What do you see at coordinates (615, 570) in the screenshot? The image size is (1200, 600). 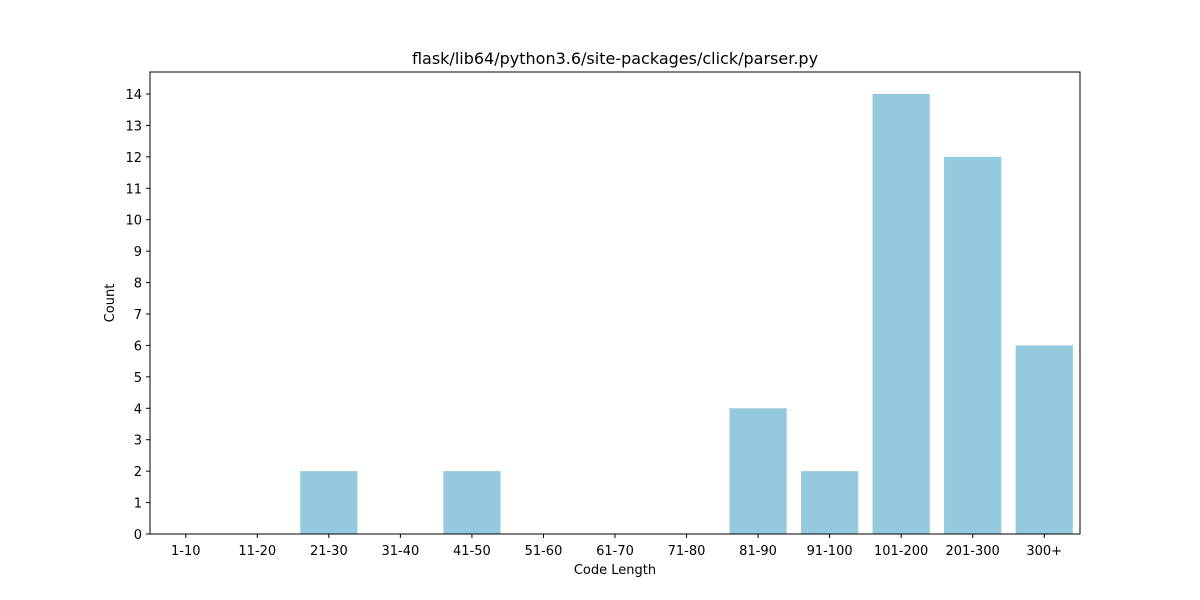 I see `x-axis-title: Code Length` at bounding box center [615, 570].